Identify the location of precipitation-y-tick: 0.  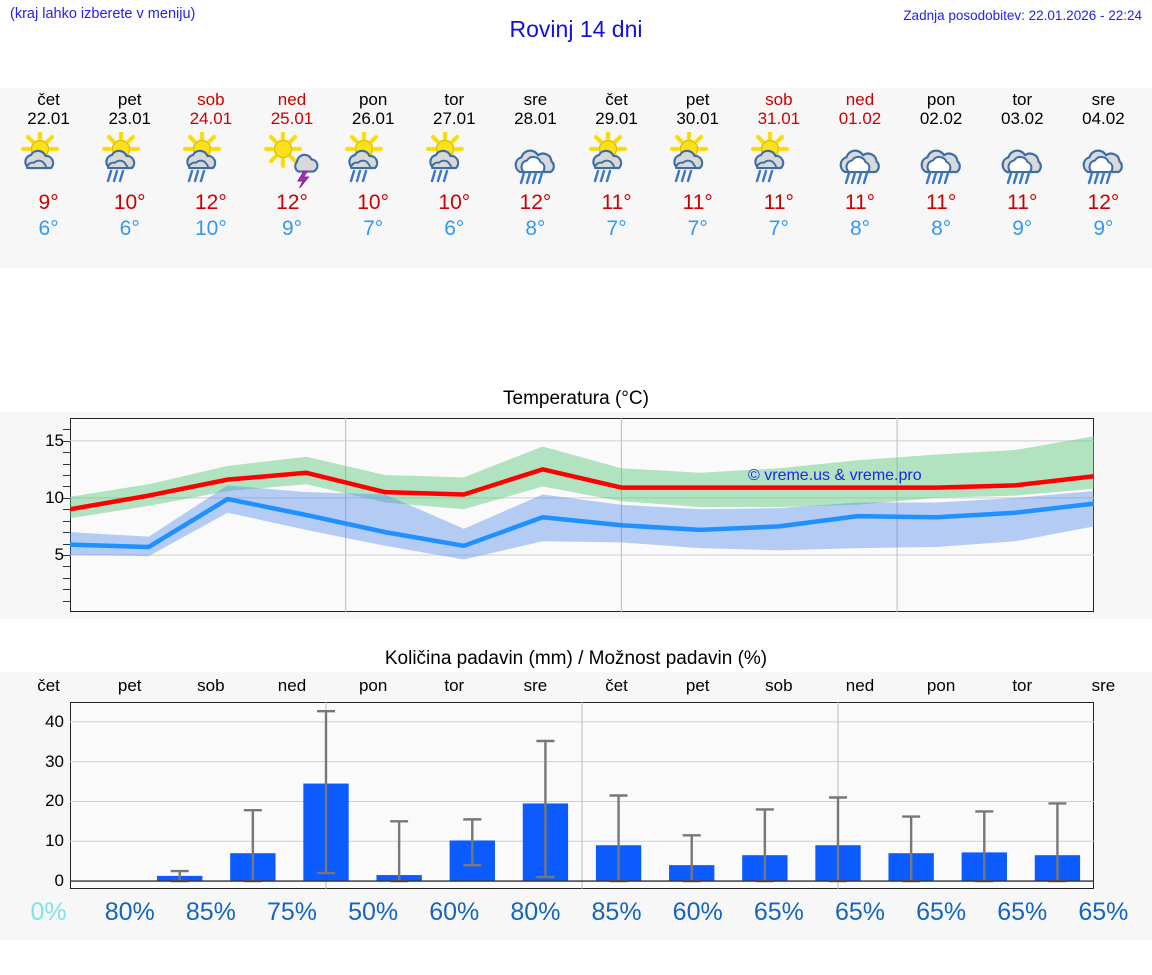
(59, 881).